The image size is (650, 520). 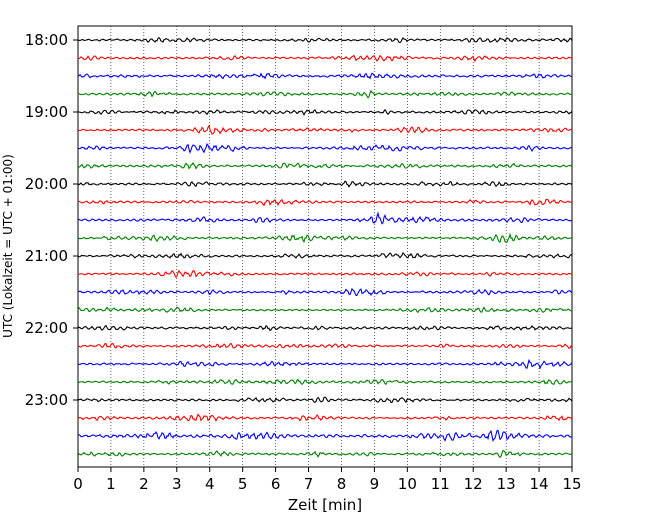 What do you see at coordinates (144, 484) in the screenshot?
I see `x-tick-label: 2` at bounding box center [144, 484].